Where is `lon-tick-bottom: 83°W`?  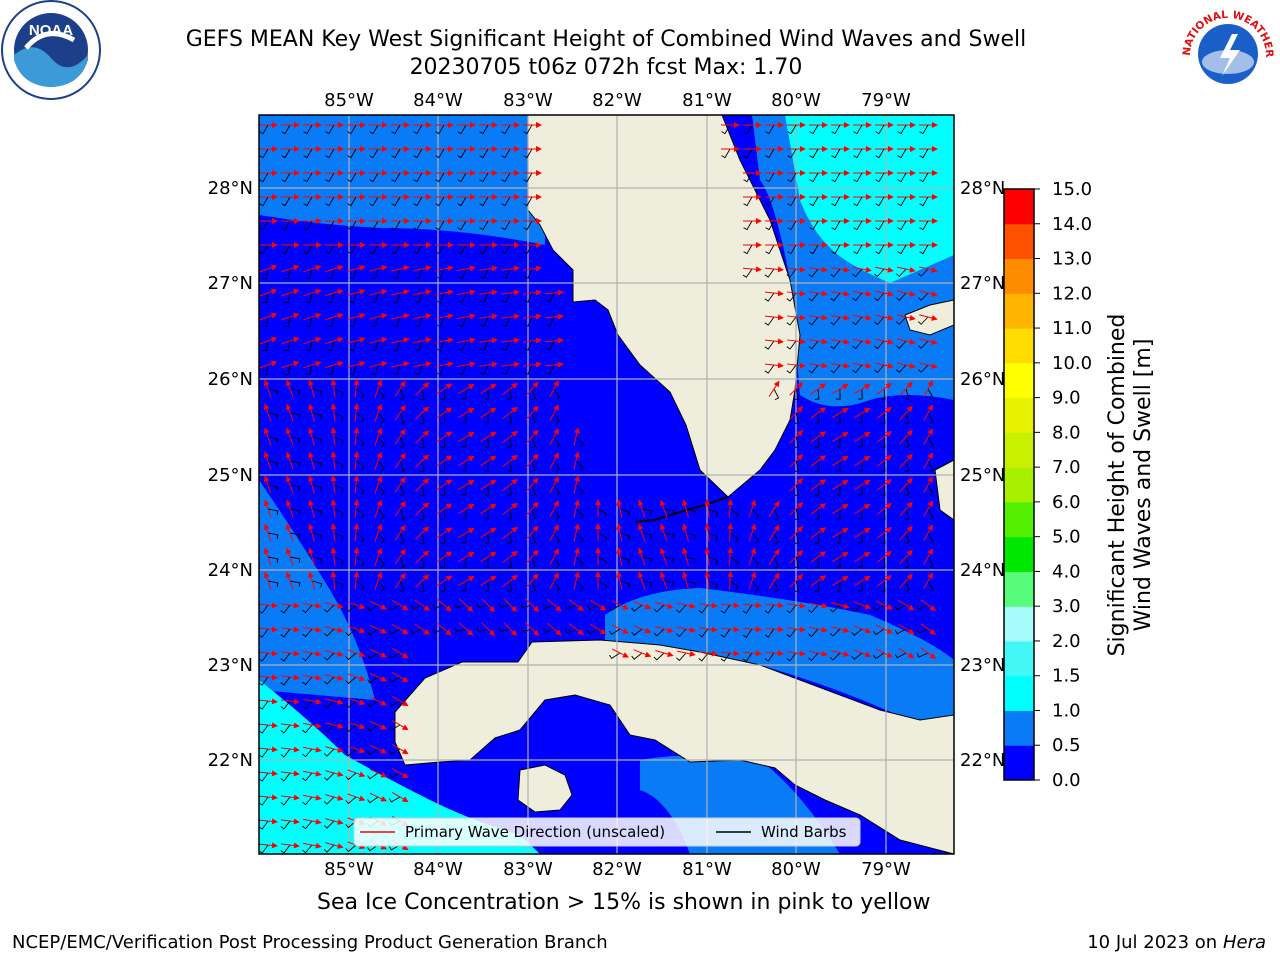 lon-tick-bottom: 83°W is located at coordinates (528, 869).